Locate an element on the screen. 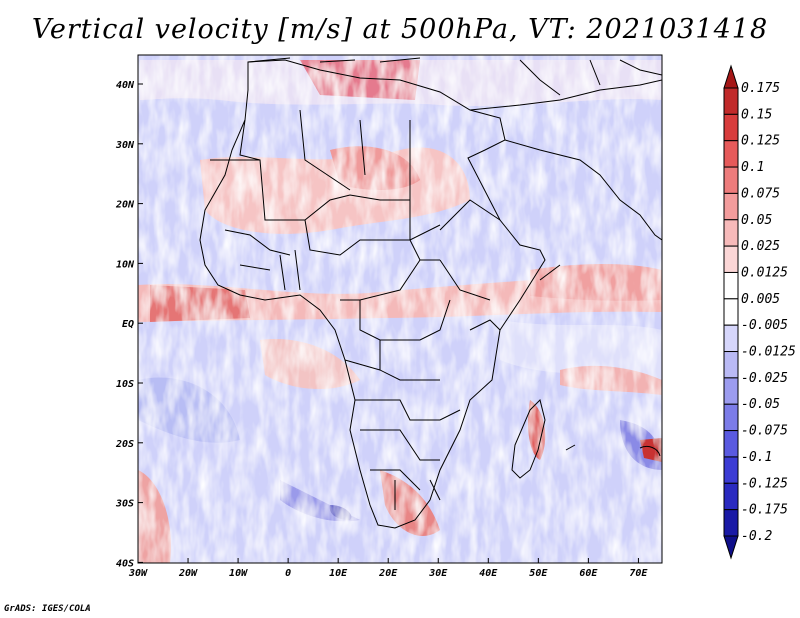  colorbar-label: 0.175 is located at coordinates (760, 88).